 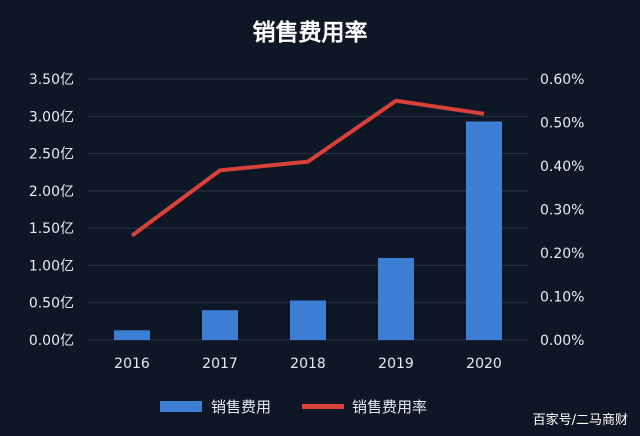 What do you see at coordinates (562, 254) in the screenshot?
I see `y-right-tick-label: 0.20%` at bounding box center [562, 254].